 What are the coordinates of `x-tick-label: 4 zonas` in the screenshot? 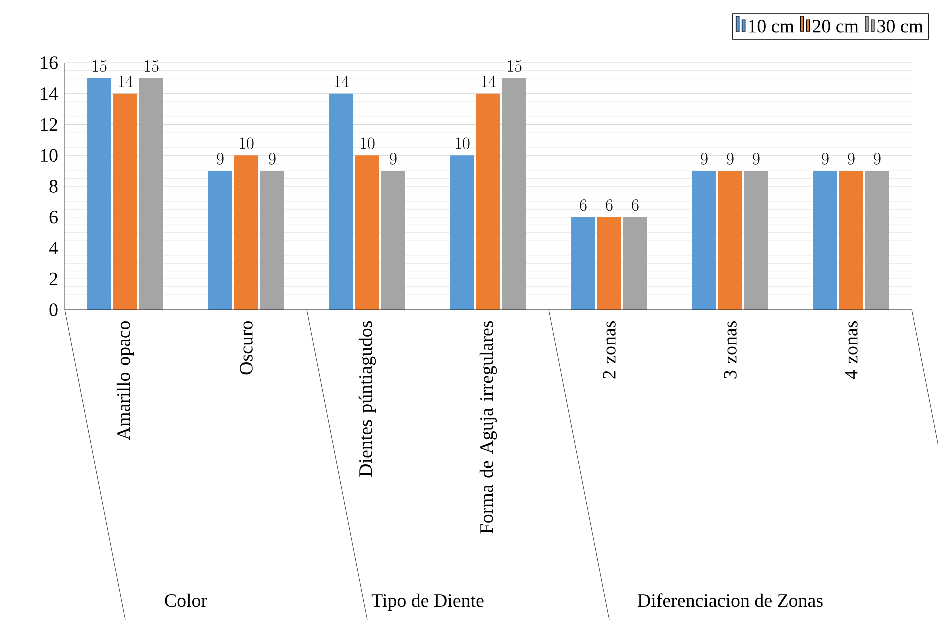 It's located at (851, 350).